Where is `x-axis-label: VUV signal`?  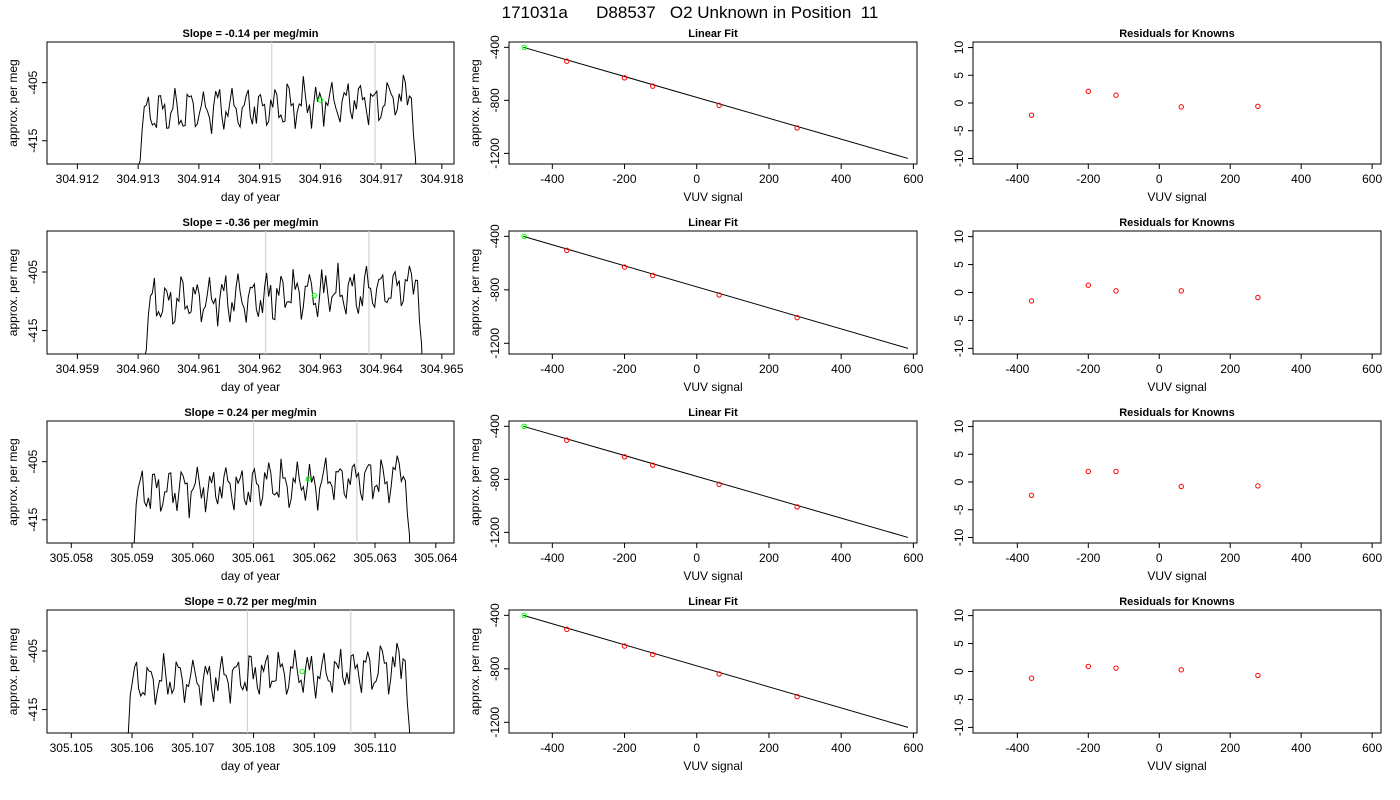 x-axis-label: VUV signal is located at coordinates (712, 576).